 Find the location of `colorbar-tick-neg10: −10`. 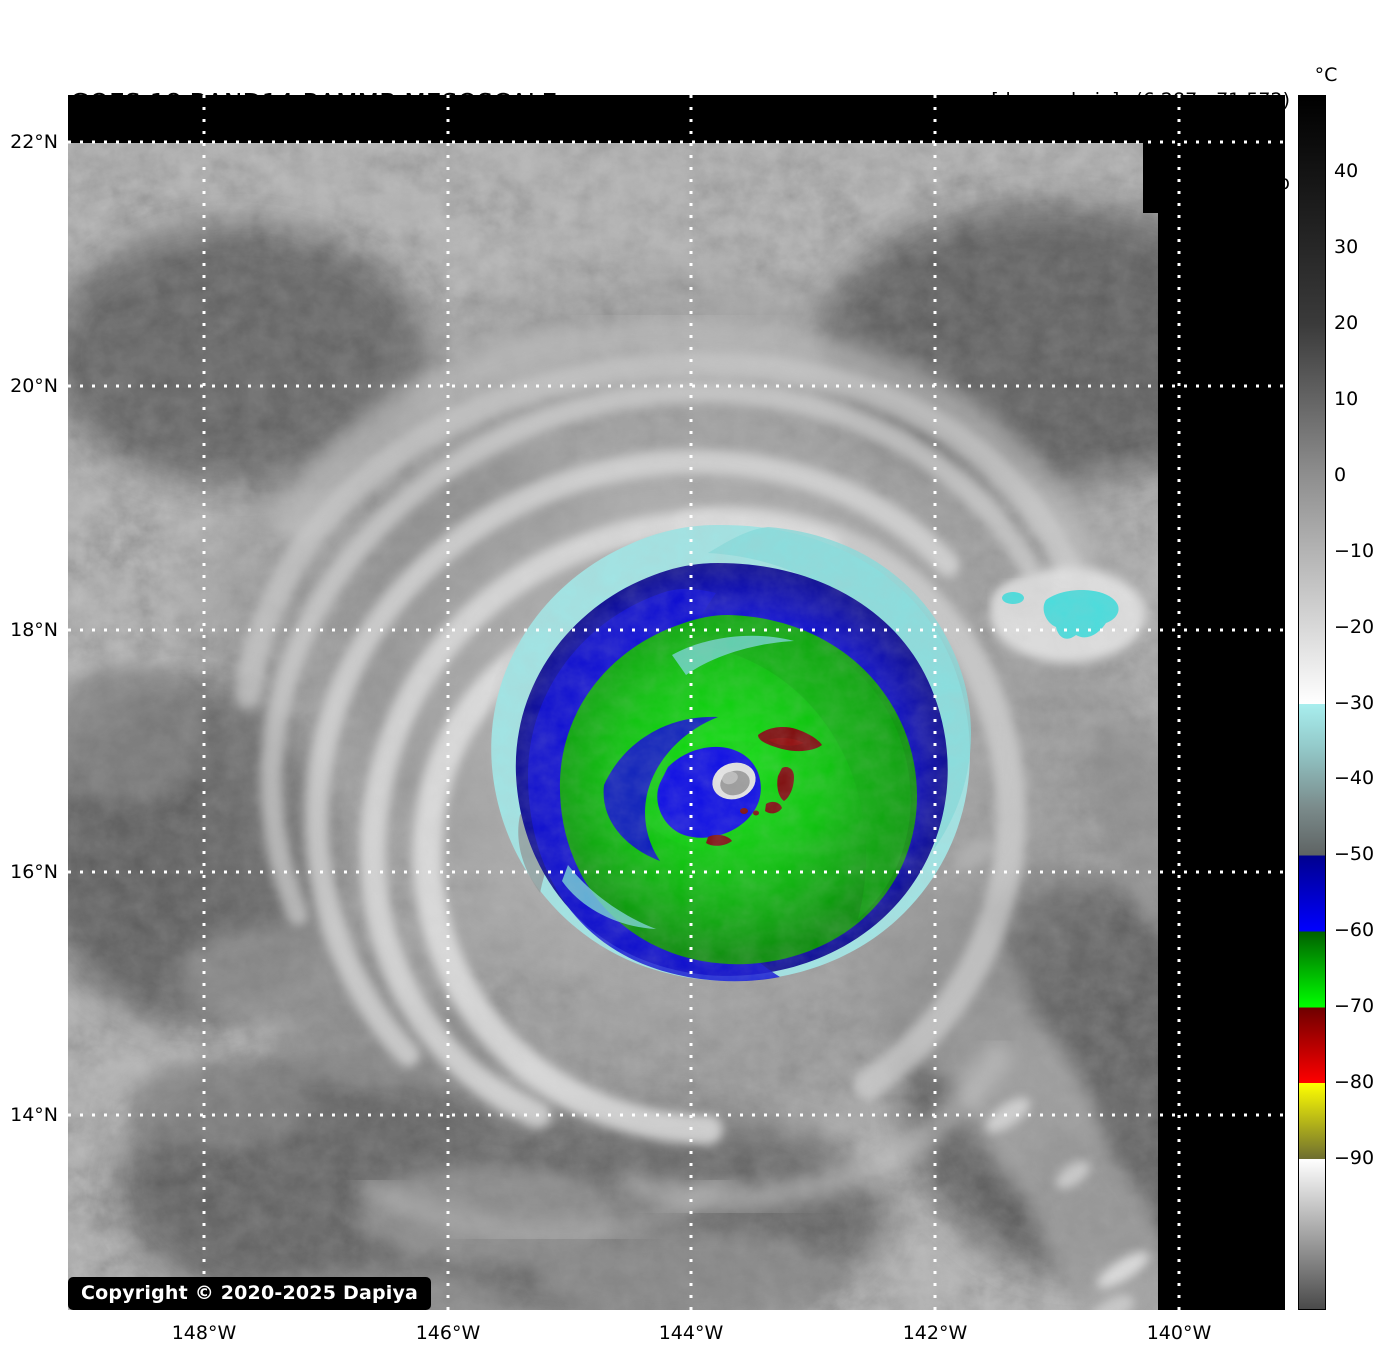

colorbar-tick-neg10: −10 is located at coordinates (1354, 550).